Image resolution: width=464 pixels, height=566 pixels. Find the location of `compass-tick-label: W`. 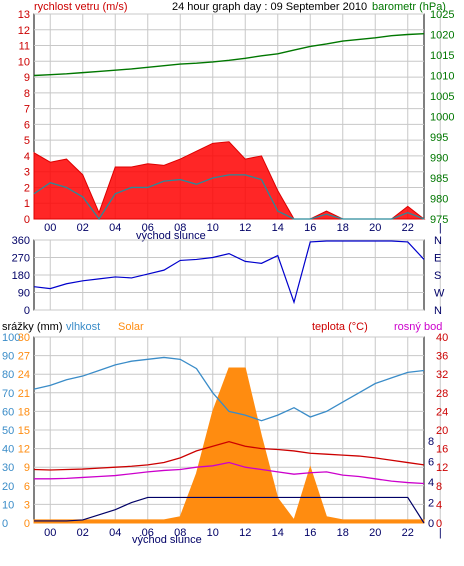

compass-tick-label: W is located at coordinates (439, 294).